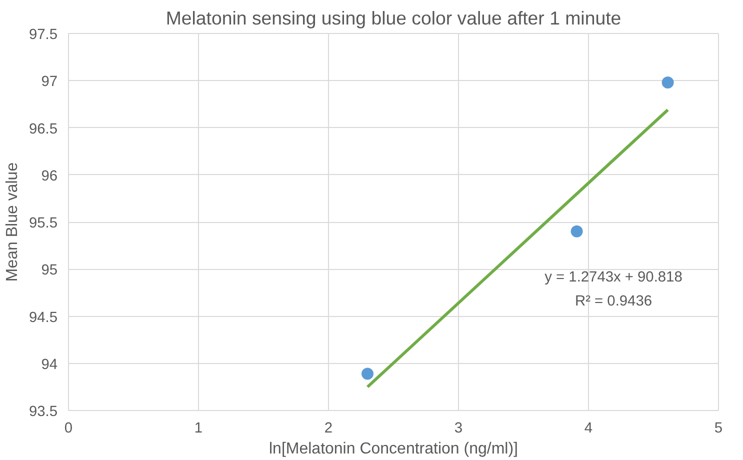  Describe the element at coordinates (198, 428) in the screenshot. I see `x-tick-label: 1` at that location.